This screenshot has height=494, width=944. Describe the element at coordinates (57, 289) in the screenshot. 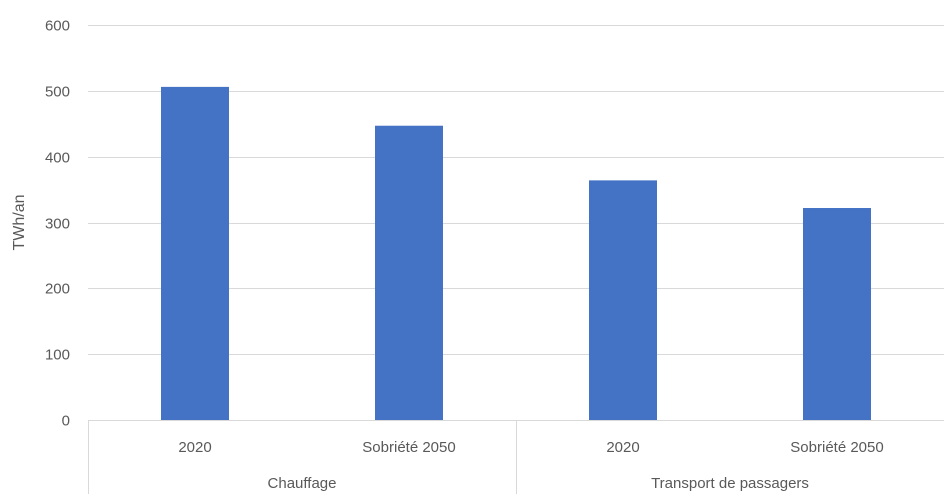

I see `y-tick-label: 200` at that location.